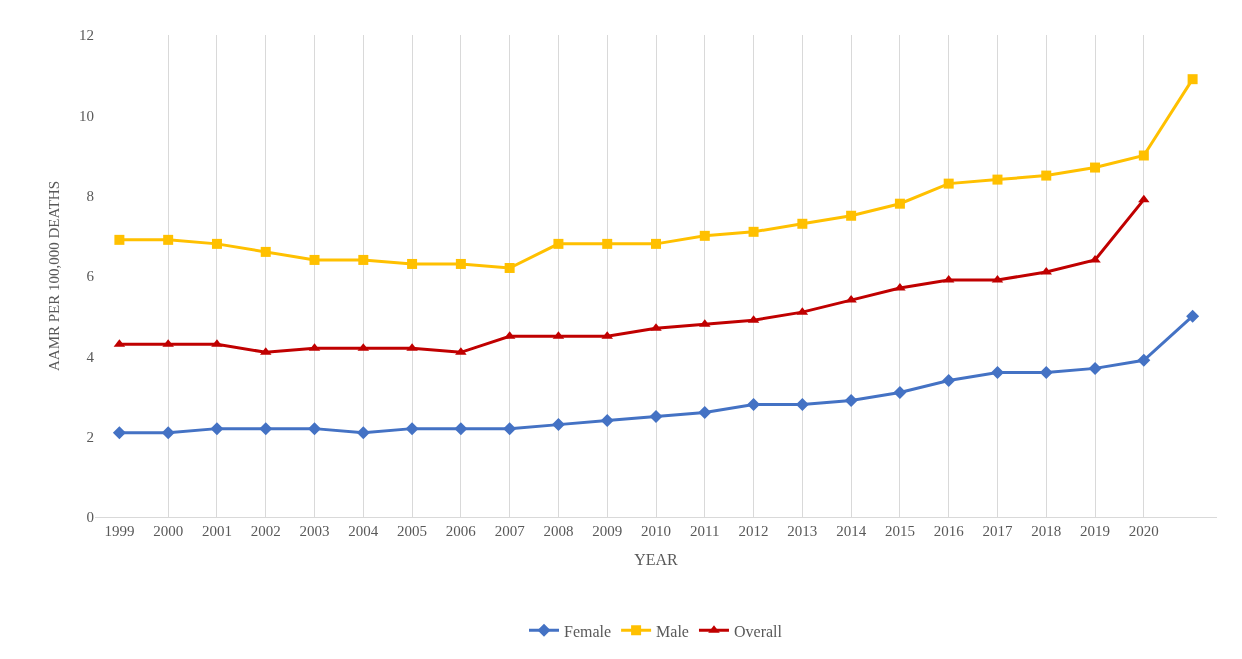  What do you see at coordinates (656, 531) in the screenshot?
I see `x-tick-label: 2010` at bounding box center [656, 531].